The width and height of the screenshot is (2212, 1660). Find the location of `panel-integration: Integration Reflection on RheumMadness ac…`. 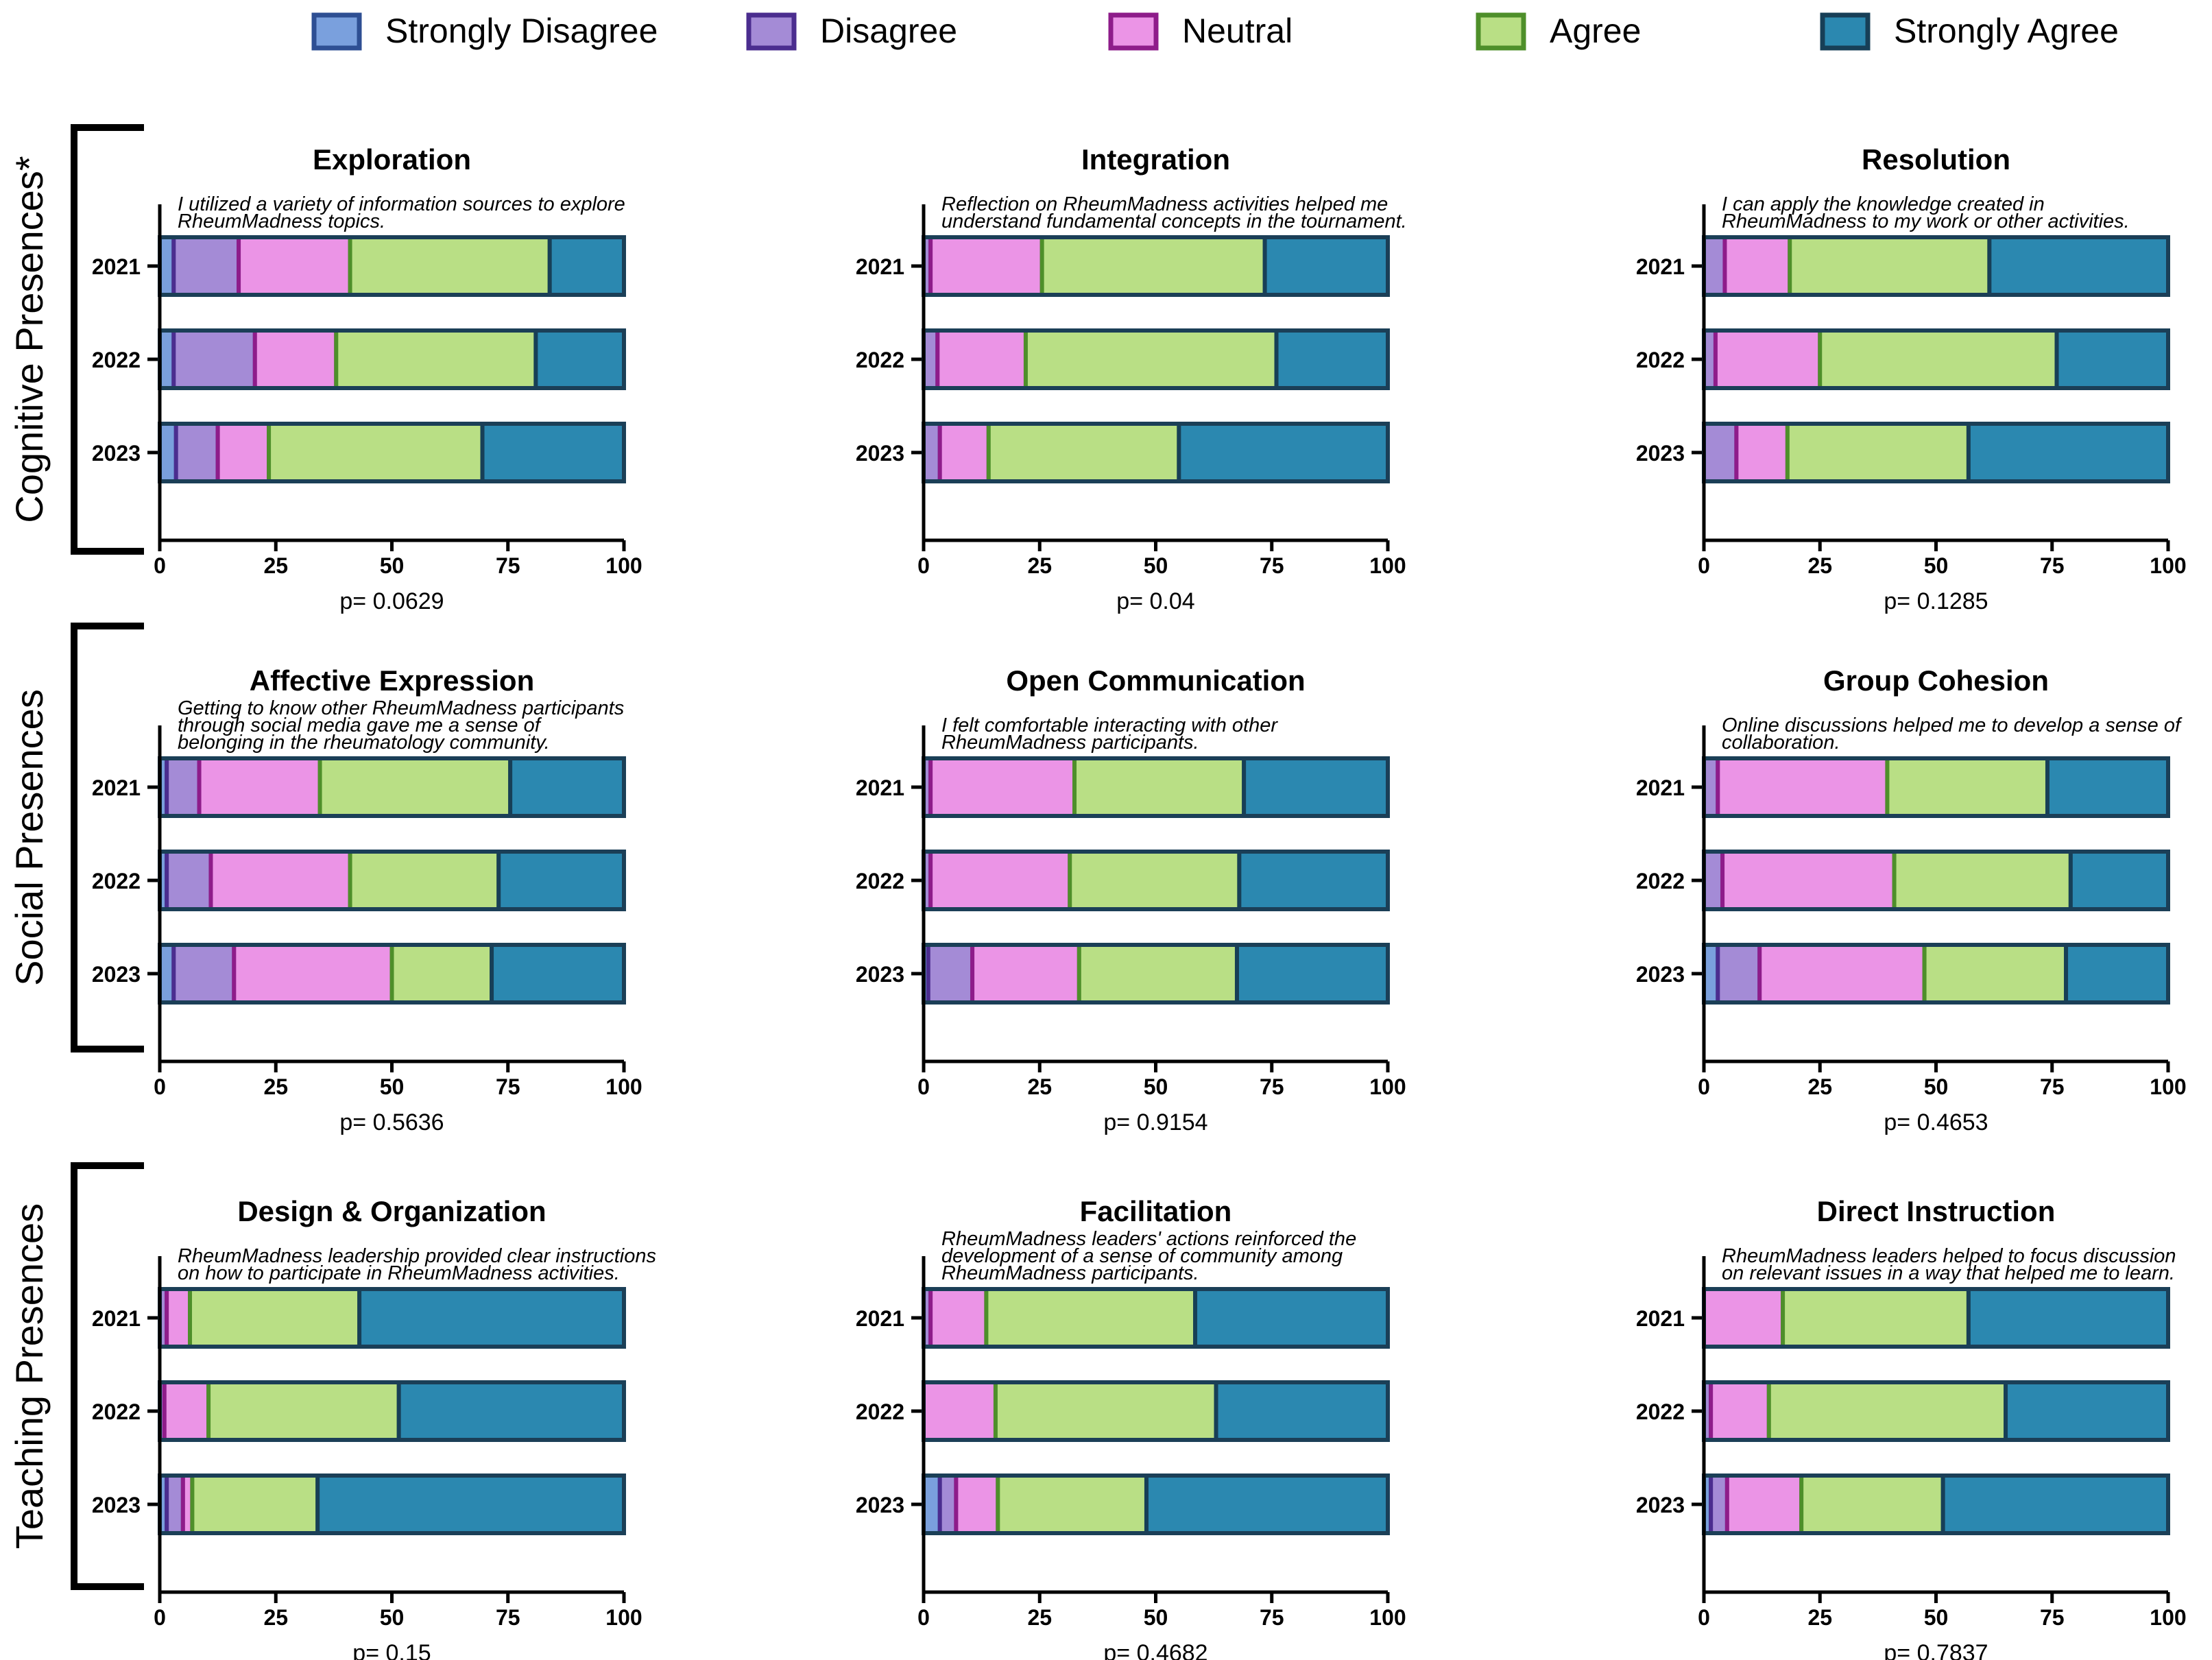

panel-integration: Integration Reflection on RheumMadness ac… is located at coordinates (1131, 379).